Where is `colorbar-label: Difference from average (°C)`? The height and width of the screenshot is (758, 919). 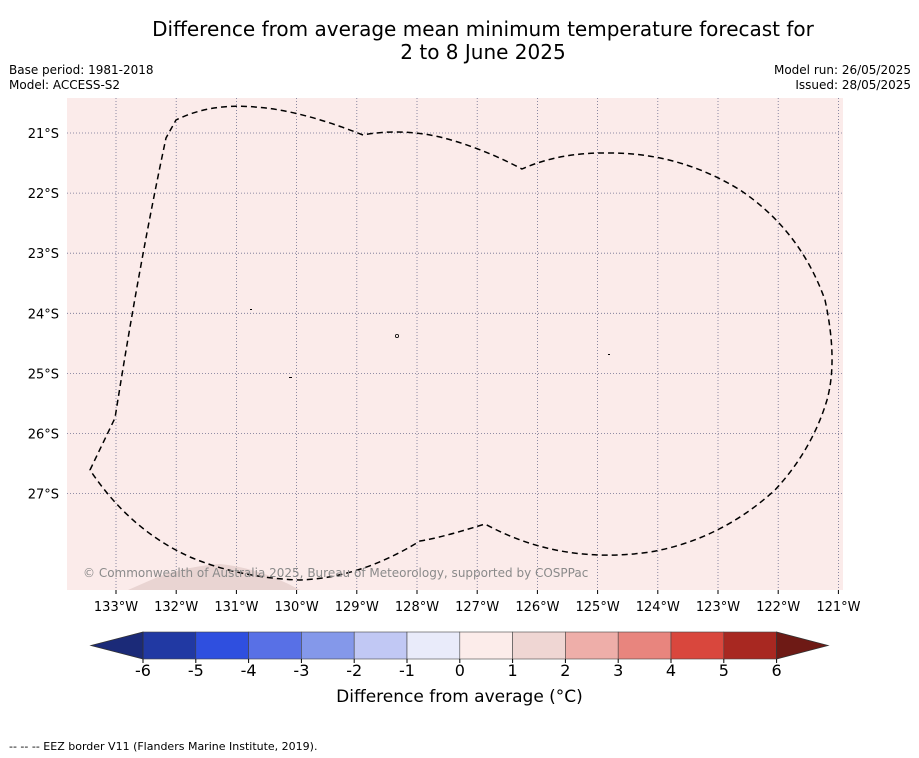 colorbar-label: Difference from average (°C) is located at coordinates (459, 697).